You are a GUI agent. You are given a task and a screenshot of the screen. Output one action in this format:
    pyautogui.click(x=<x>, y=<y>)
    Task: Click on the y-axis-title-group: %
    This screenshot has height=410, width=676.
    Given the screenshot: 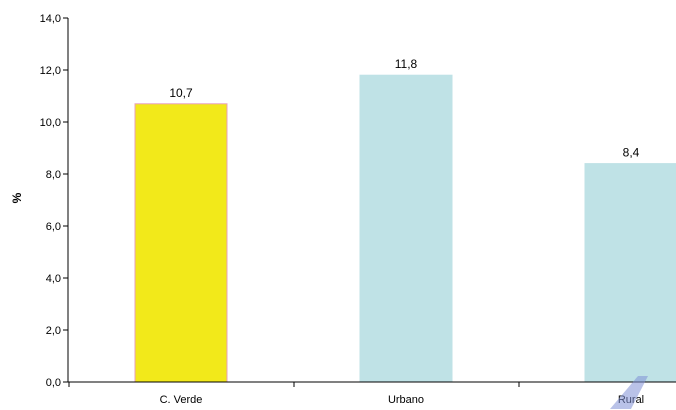 What is the action you would take?
    pyautogui.click(x=17, y=197)
    